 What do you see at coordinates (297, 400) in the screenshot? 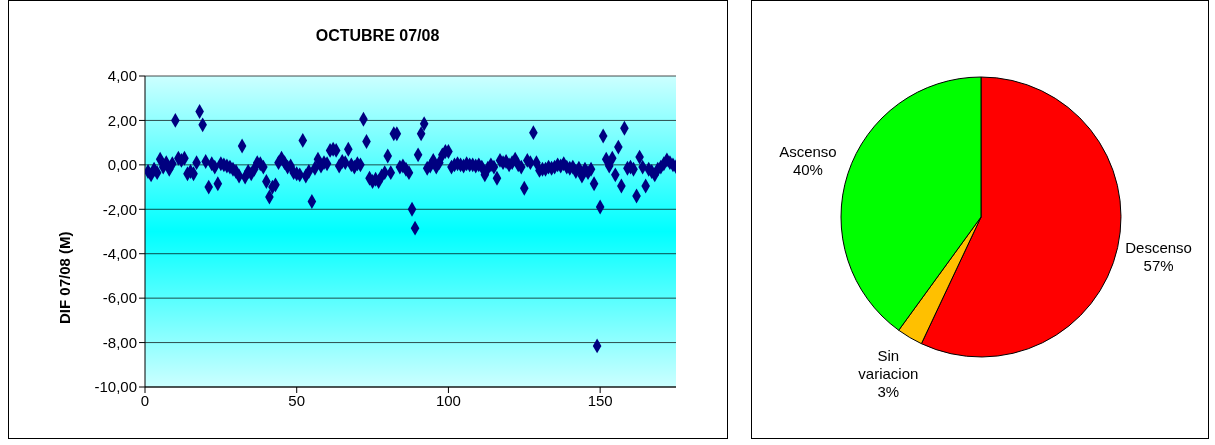
I see `x-tick-label: 50` at bounding box center [297, 400].